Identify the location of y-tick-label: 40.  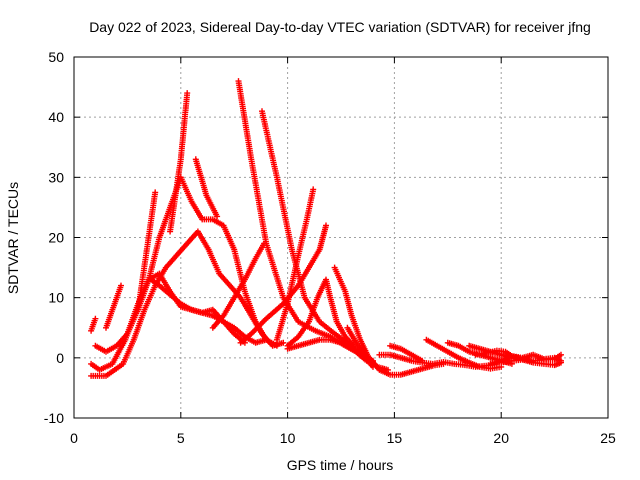
(56, 117).